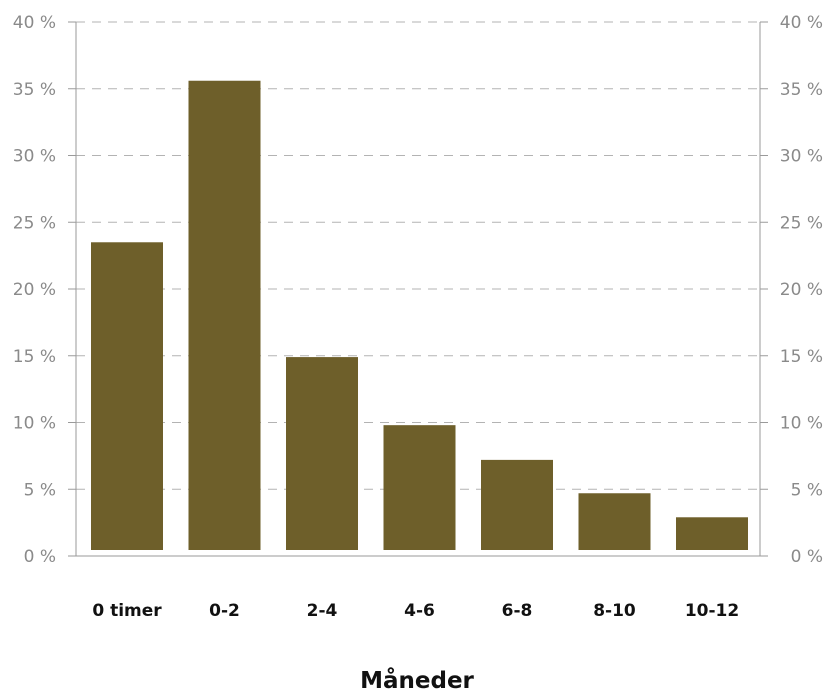 The height and width of the screenshot is (693, 827). Describe the element at coordinates (801, 23) in the screenshot. I see `y-tick-label-right: 40 %` at that location.